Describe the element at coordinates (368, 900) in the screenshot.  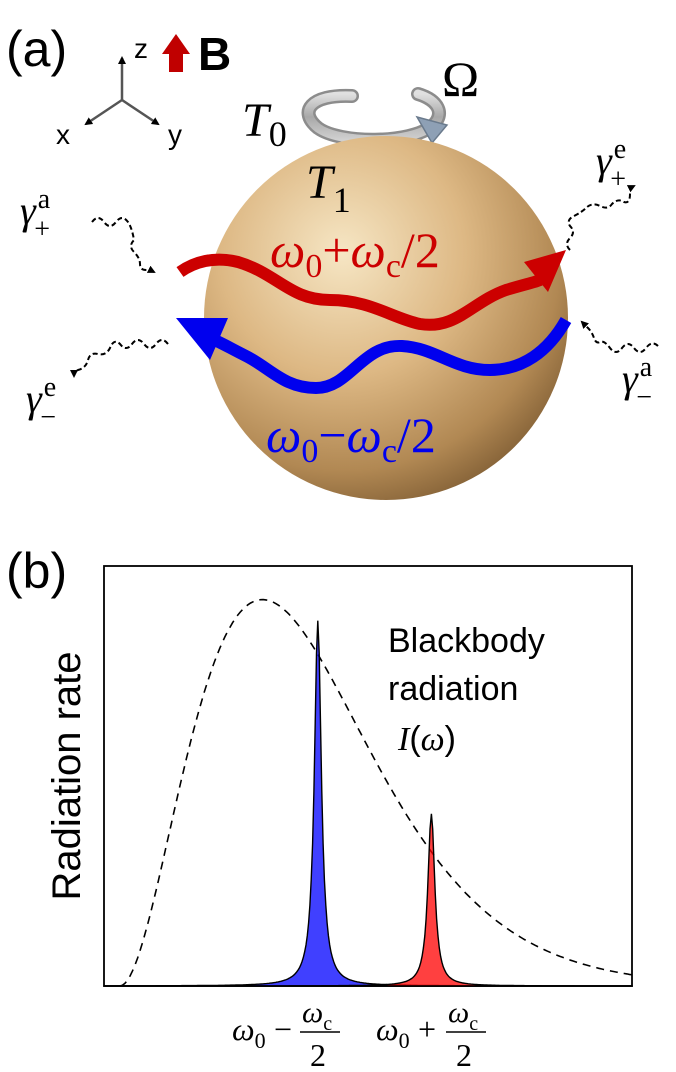
I see `red-resonance-peak` at that location.